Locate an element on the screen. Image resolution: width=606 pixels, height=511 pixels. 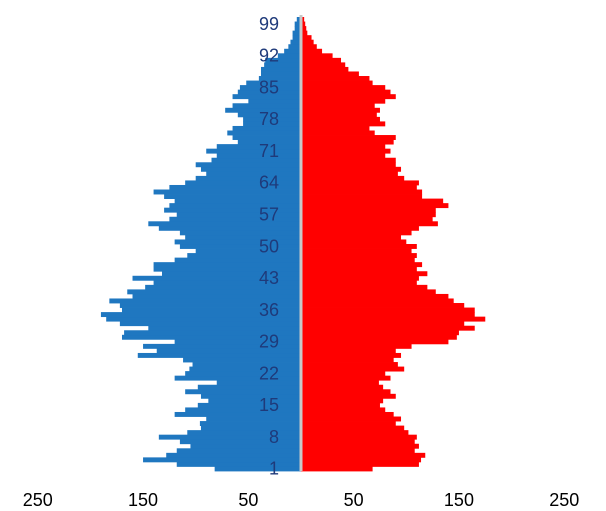
center-axis-line is located at coordinates (301, 243).